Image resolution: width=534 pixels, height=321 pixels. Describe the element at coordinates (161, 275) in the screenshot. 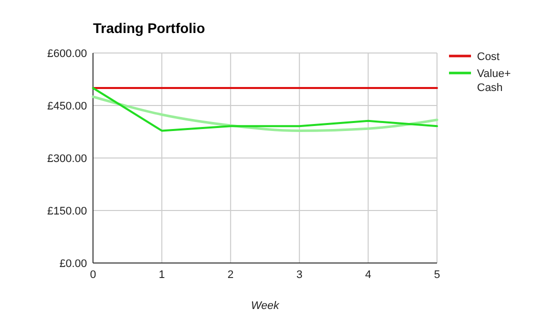

I see `x-tick-label: 1` at that location.